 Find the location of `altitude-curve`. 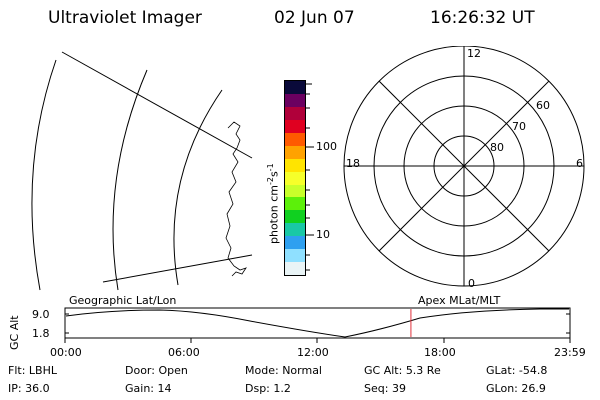

altitude-curve is located at coordinates (317, 323).